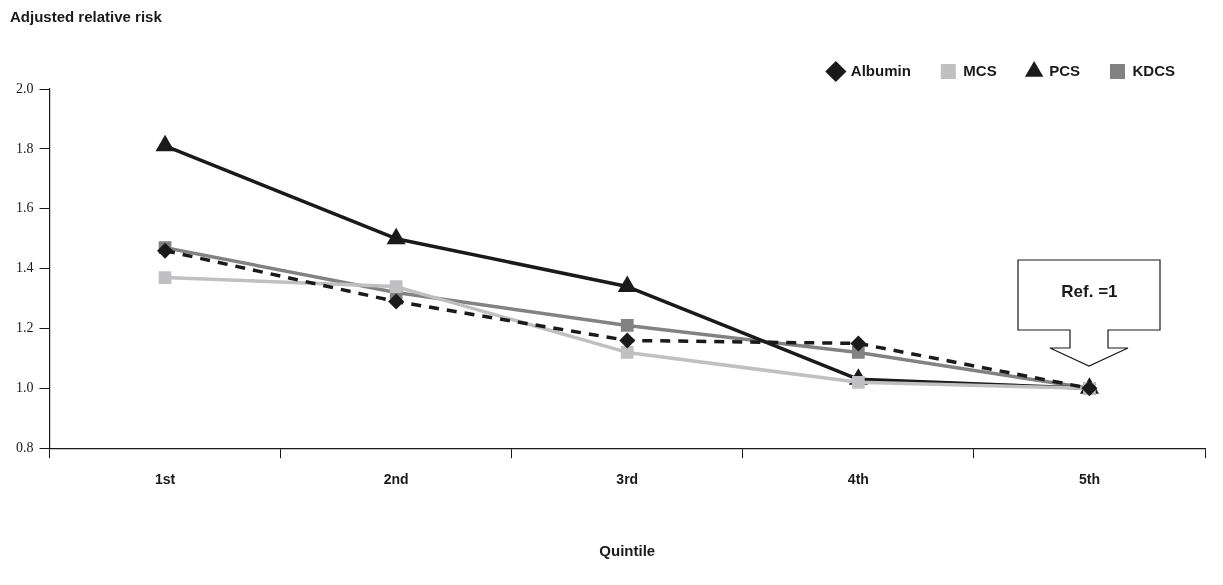 The height and width of the screenshot is (585, 1223). Describe the element at coordinates (1064, 70) in the screenshot. I see `legend-label: PCS` at that location.